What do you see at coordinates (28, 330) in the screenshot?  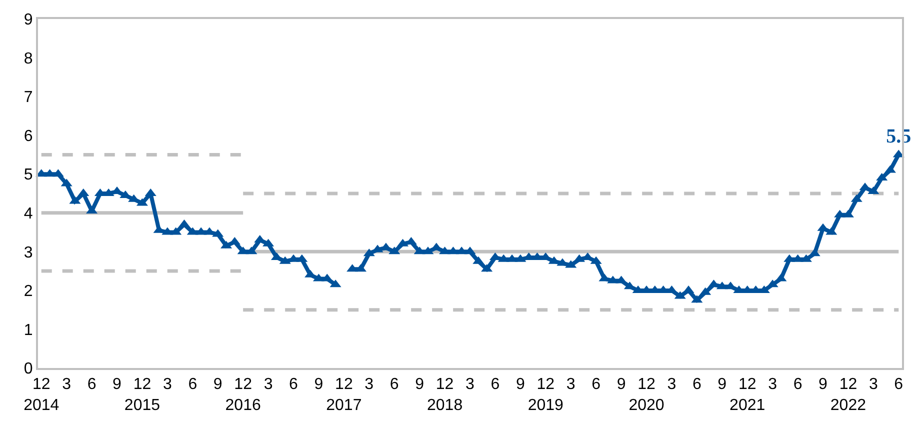 I see `y-tick-label: 1` at bounding box center [28, 330].